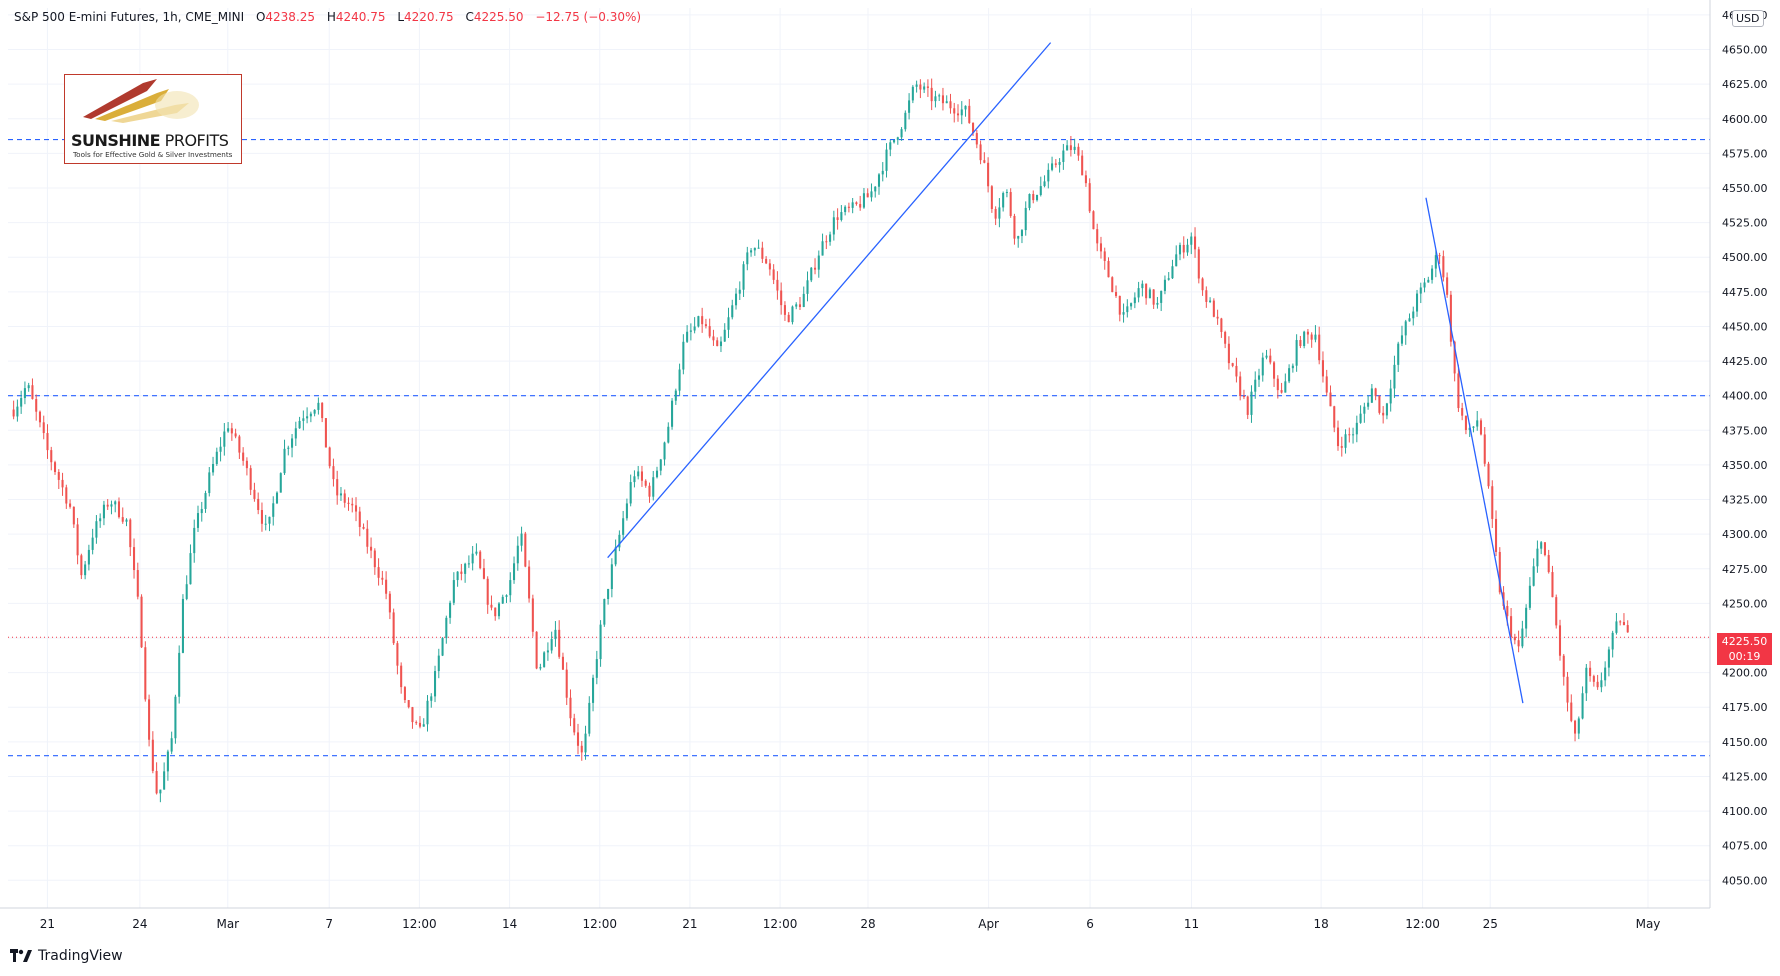 This screenshot has width=1780, height=976. What do you see at coordinates (1320, 924) in the screenshot?
I see `x-tick-label: 18` at bounding box center [1320, 924].